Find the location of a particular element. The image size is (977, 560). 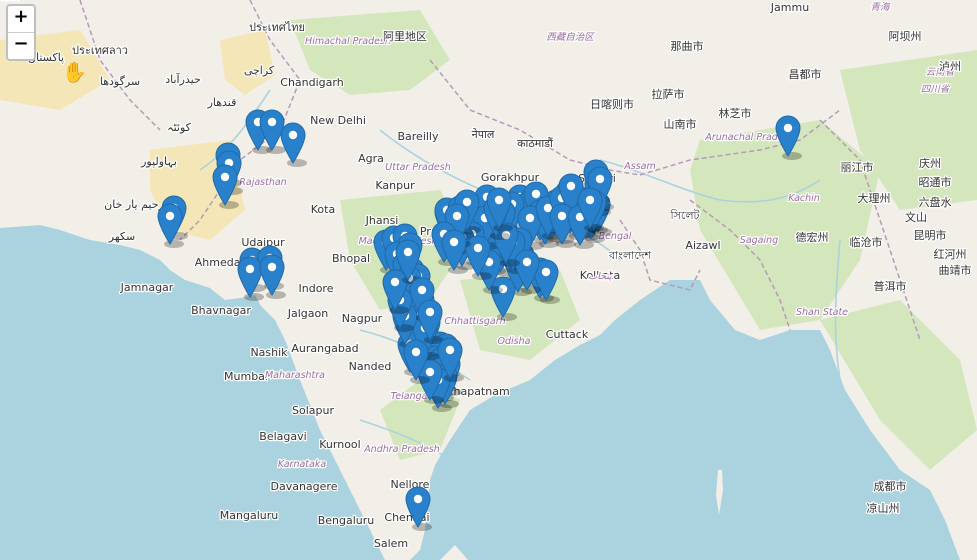

map-label: 普洱市 is located at coordinates (890, 286).